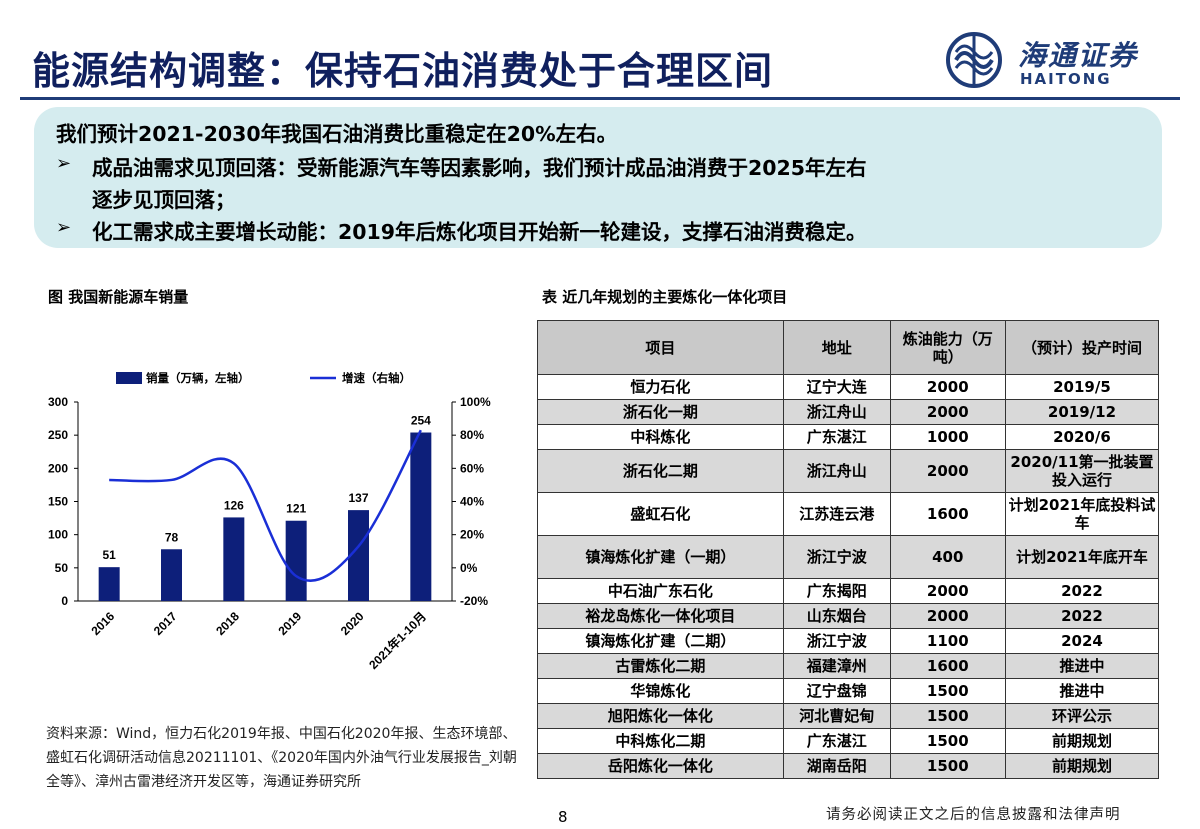  I want to click on bar-value-label: 137, so click(358, 498).